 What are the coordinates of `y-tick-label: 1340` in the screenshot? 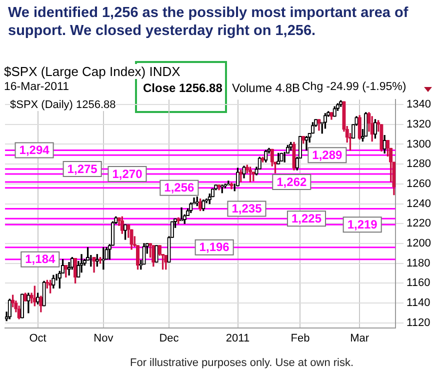 It's located at (419, 104).